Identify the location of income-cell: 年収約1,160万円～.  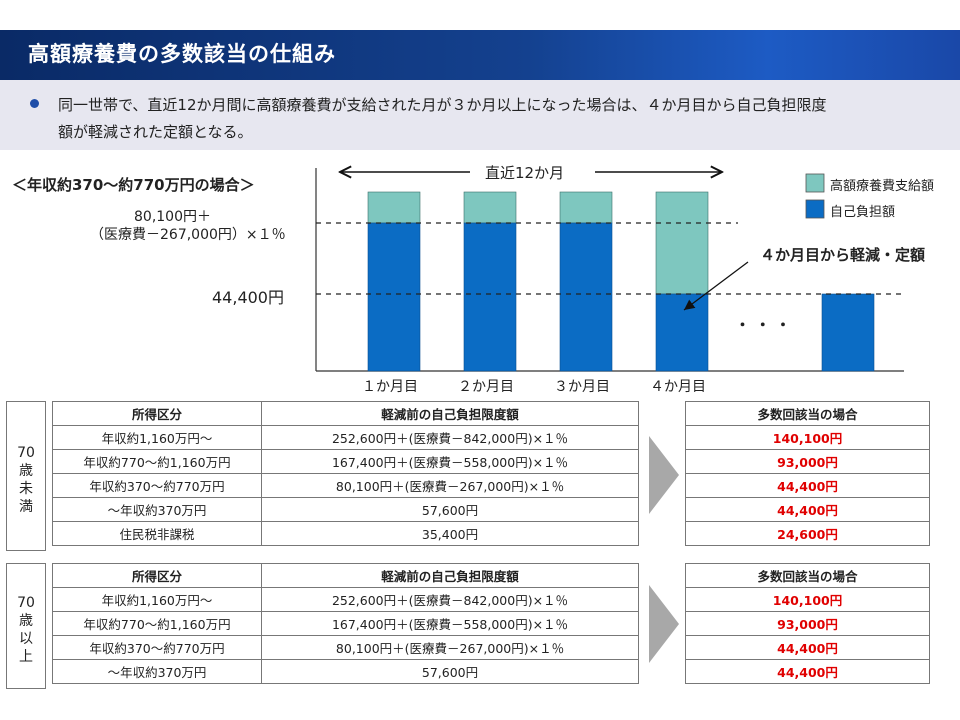
(157, 437).